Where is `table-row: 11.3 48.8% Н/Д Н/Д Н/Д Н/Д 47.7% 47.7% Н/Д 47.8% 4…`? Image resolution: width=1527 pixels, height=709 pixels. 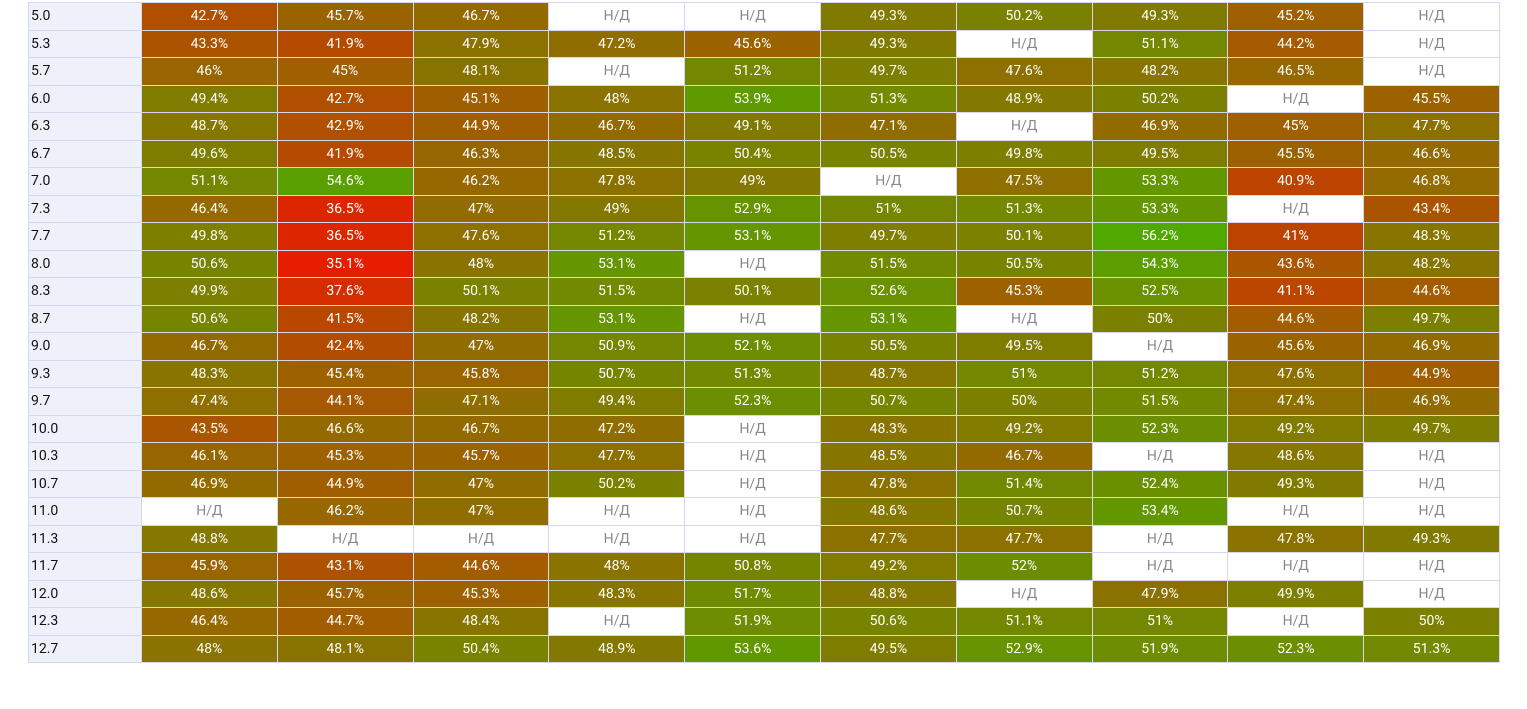 table-row: 11.3 48.8% Н/Д Н/Д Н/Д Н/Д 47.7% 47.7% Н/Д 47.8% 4… is located at coordinates (764, 538).